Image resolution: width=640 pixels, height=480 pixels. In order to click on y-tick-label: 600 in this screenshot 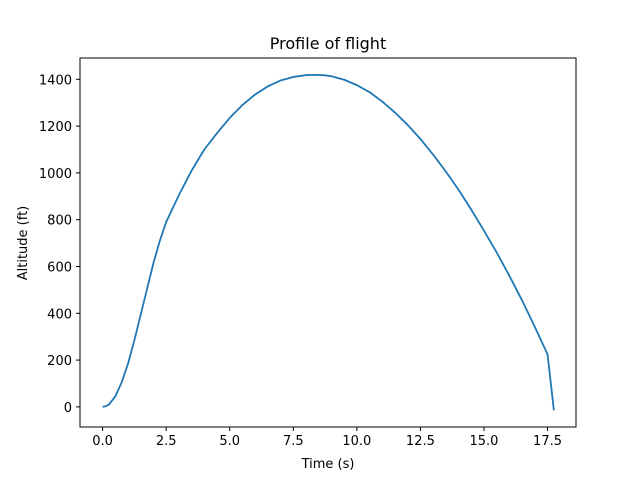, I will do `click(59, 267)`.